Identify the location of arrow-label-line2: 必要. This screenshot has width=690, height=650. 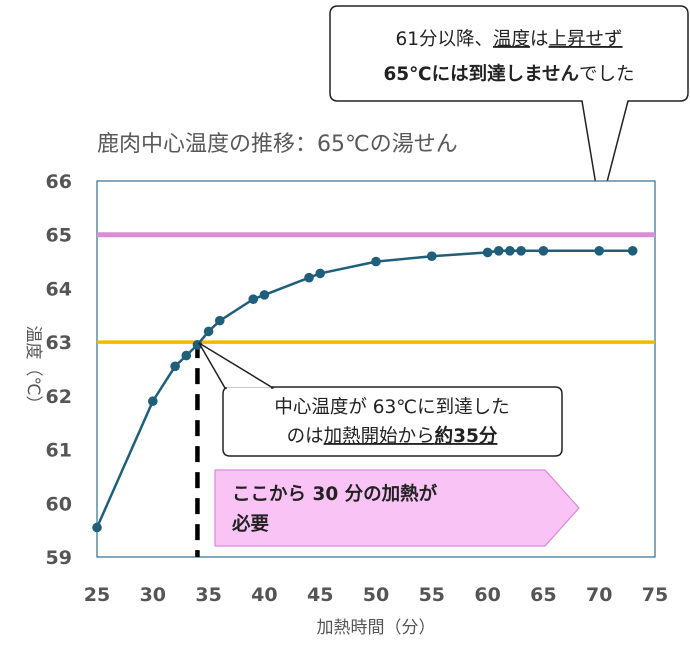
(250, 524).